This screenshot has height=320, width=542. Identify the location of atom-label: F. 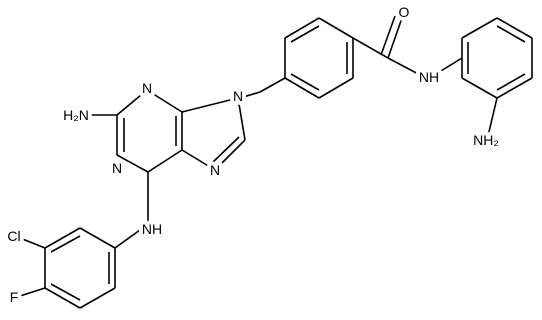
(14, 297).